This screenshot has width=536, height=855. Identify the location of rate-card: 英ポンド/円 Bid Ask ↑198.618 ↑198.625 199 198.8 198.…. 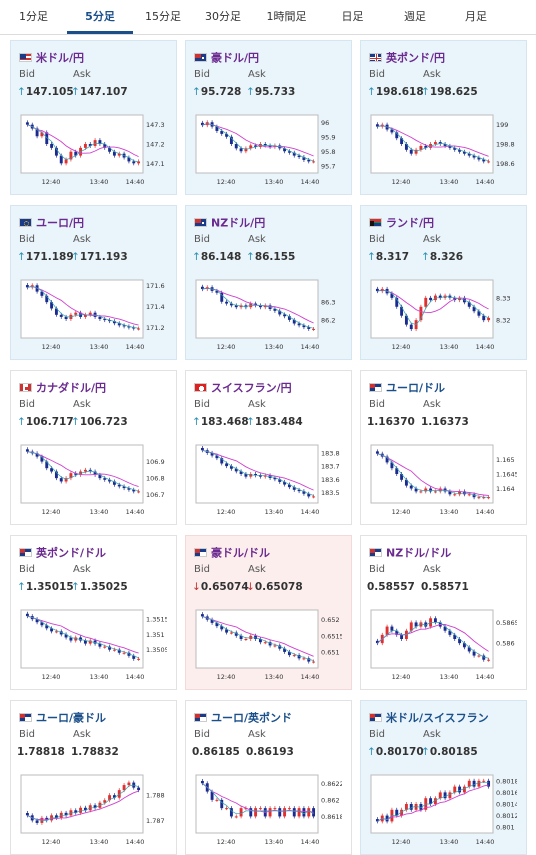
(443, 117).